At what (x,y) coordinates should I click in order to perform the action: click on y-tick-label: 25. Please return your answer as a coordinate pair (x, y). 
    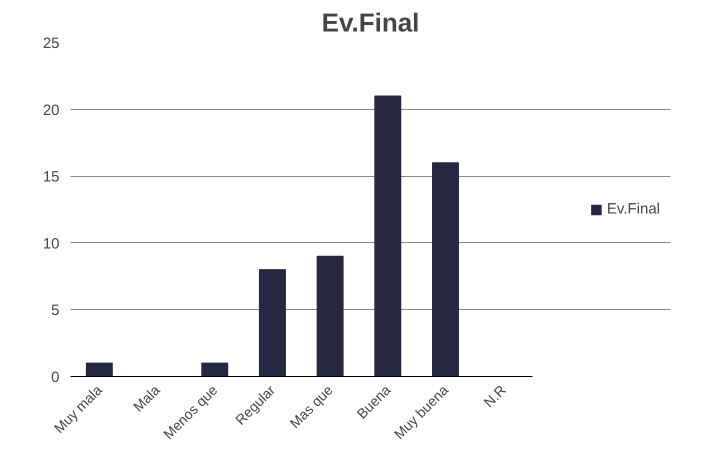
    Looking at the image, I should click on (51, 43).